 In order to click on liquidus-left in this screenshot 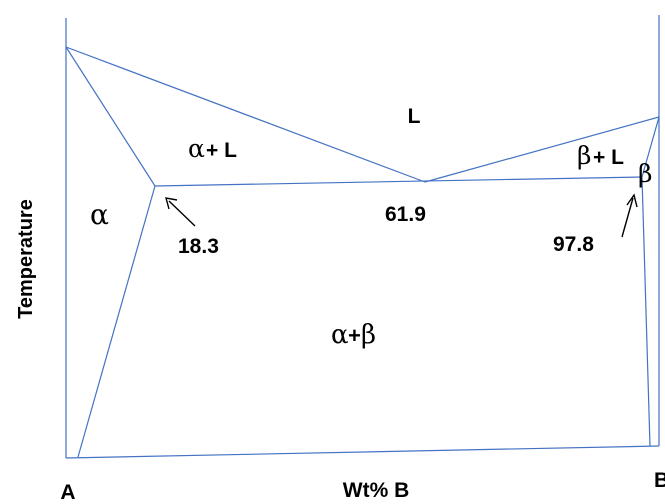, I will do `click(245, 114)`.